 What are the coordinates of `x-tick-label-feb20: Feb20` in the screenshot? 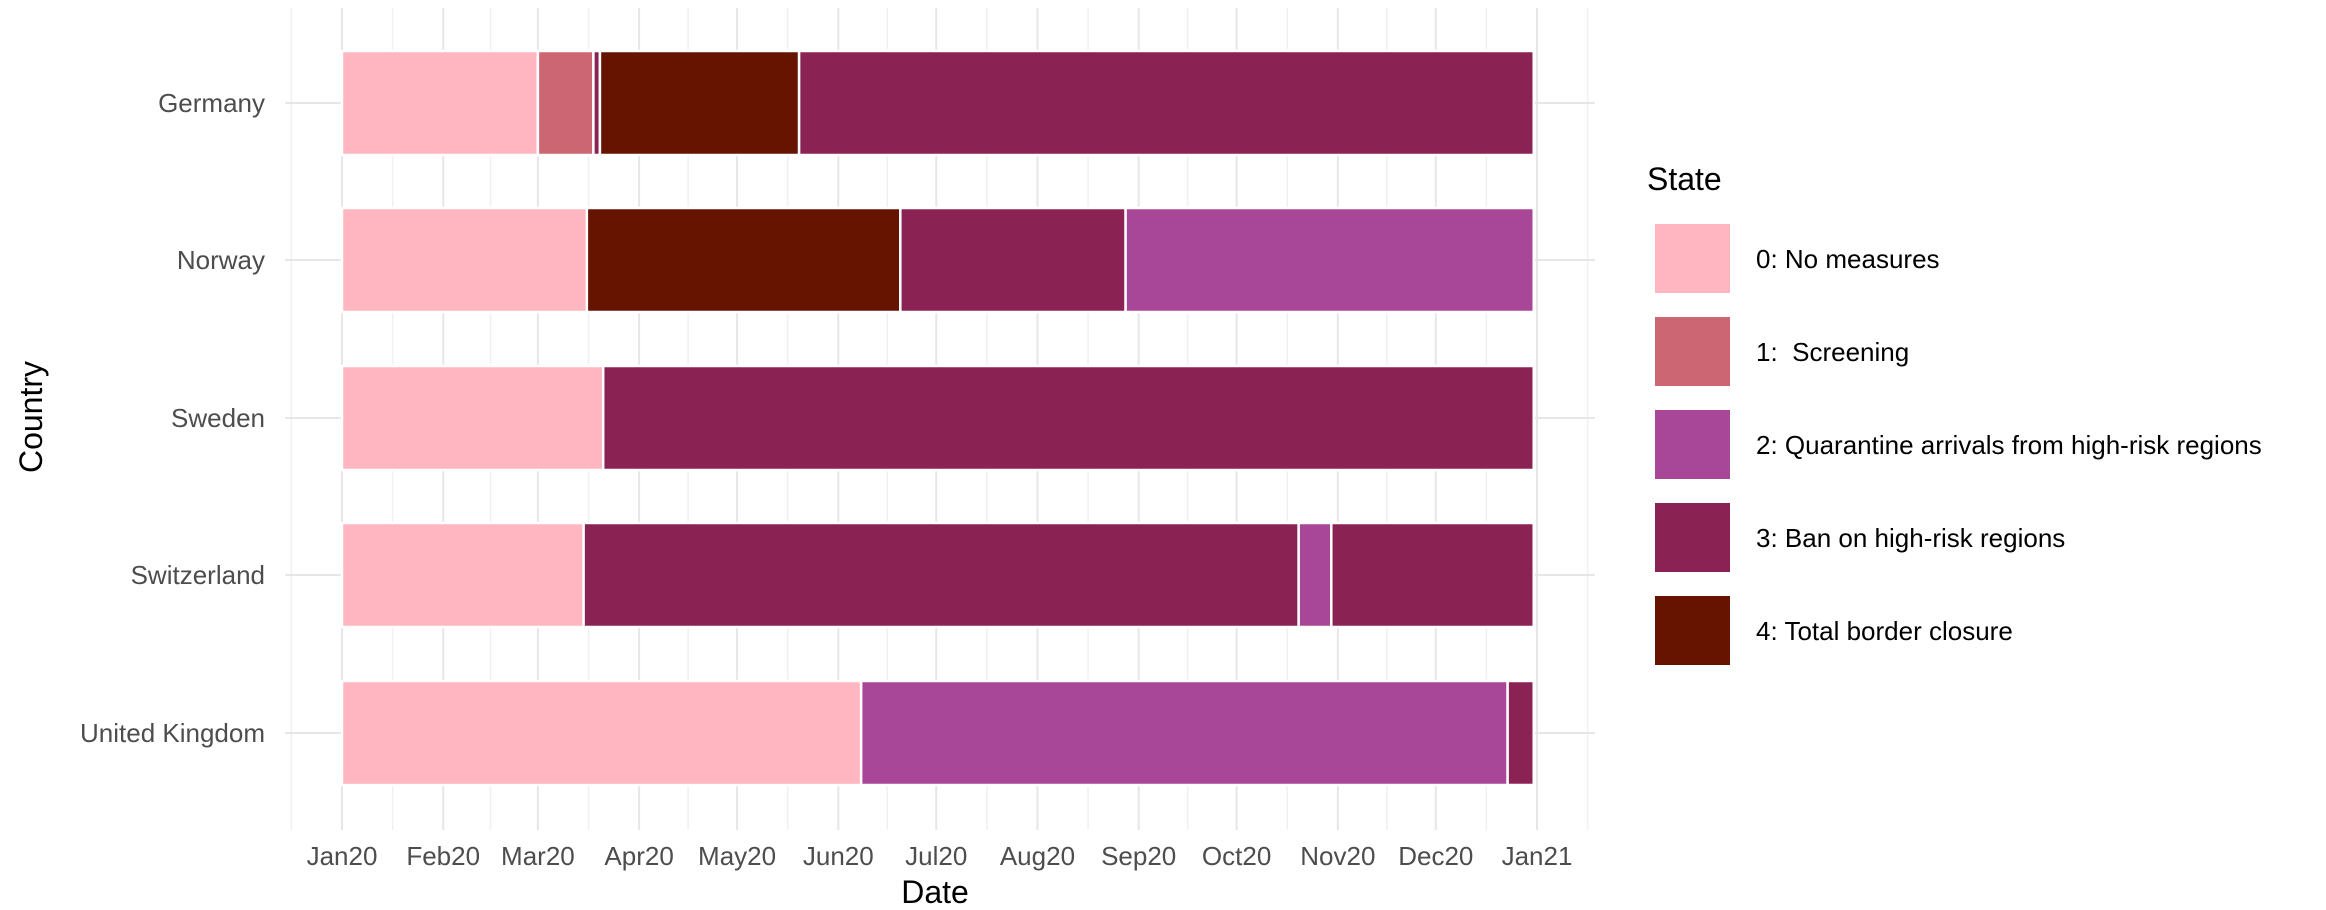 It's located at (443, 856).